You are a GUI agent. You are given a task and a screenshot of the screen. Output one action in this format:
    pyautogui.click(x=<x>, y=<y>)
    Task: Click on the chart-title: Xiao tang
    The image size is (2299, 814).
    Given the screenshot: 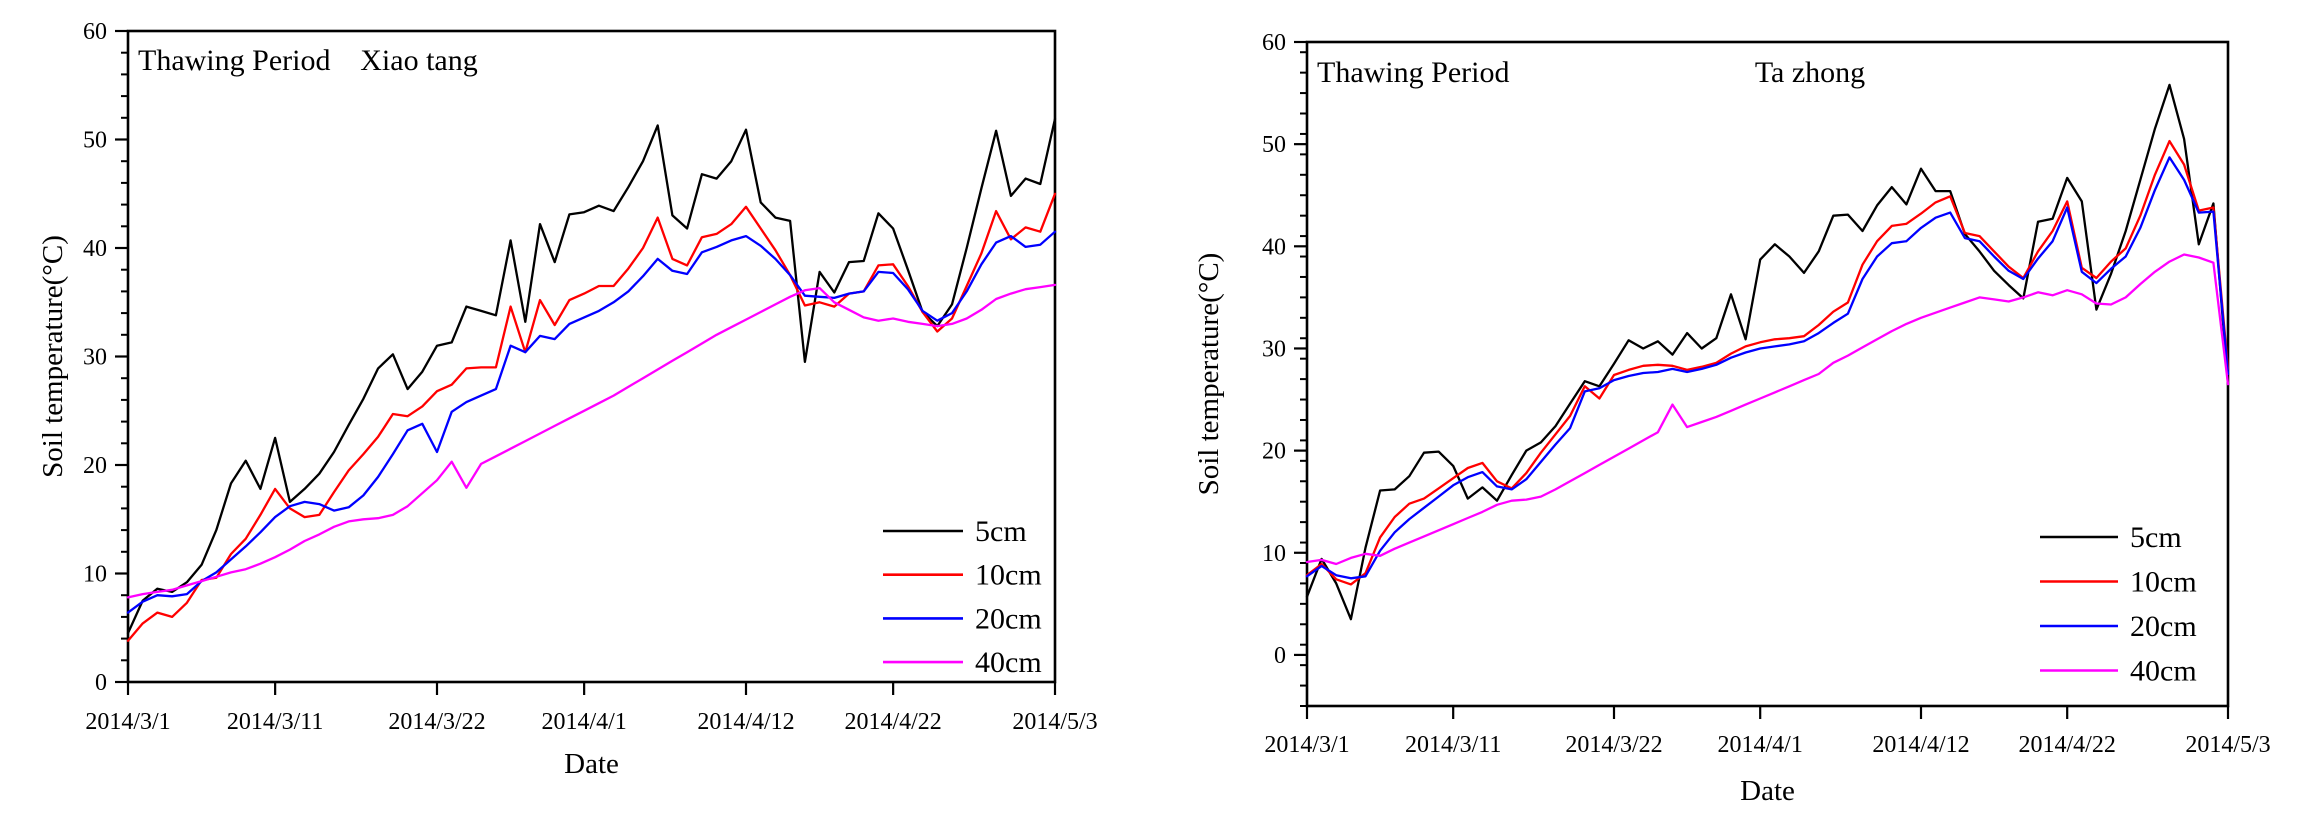 What is the action you would take?
    pyautogui.click(x=418, y=60)
    